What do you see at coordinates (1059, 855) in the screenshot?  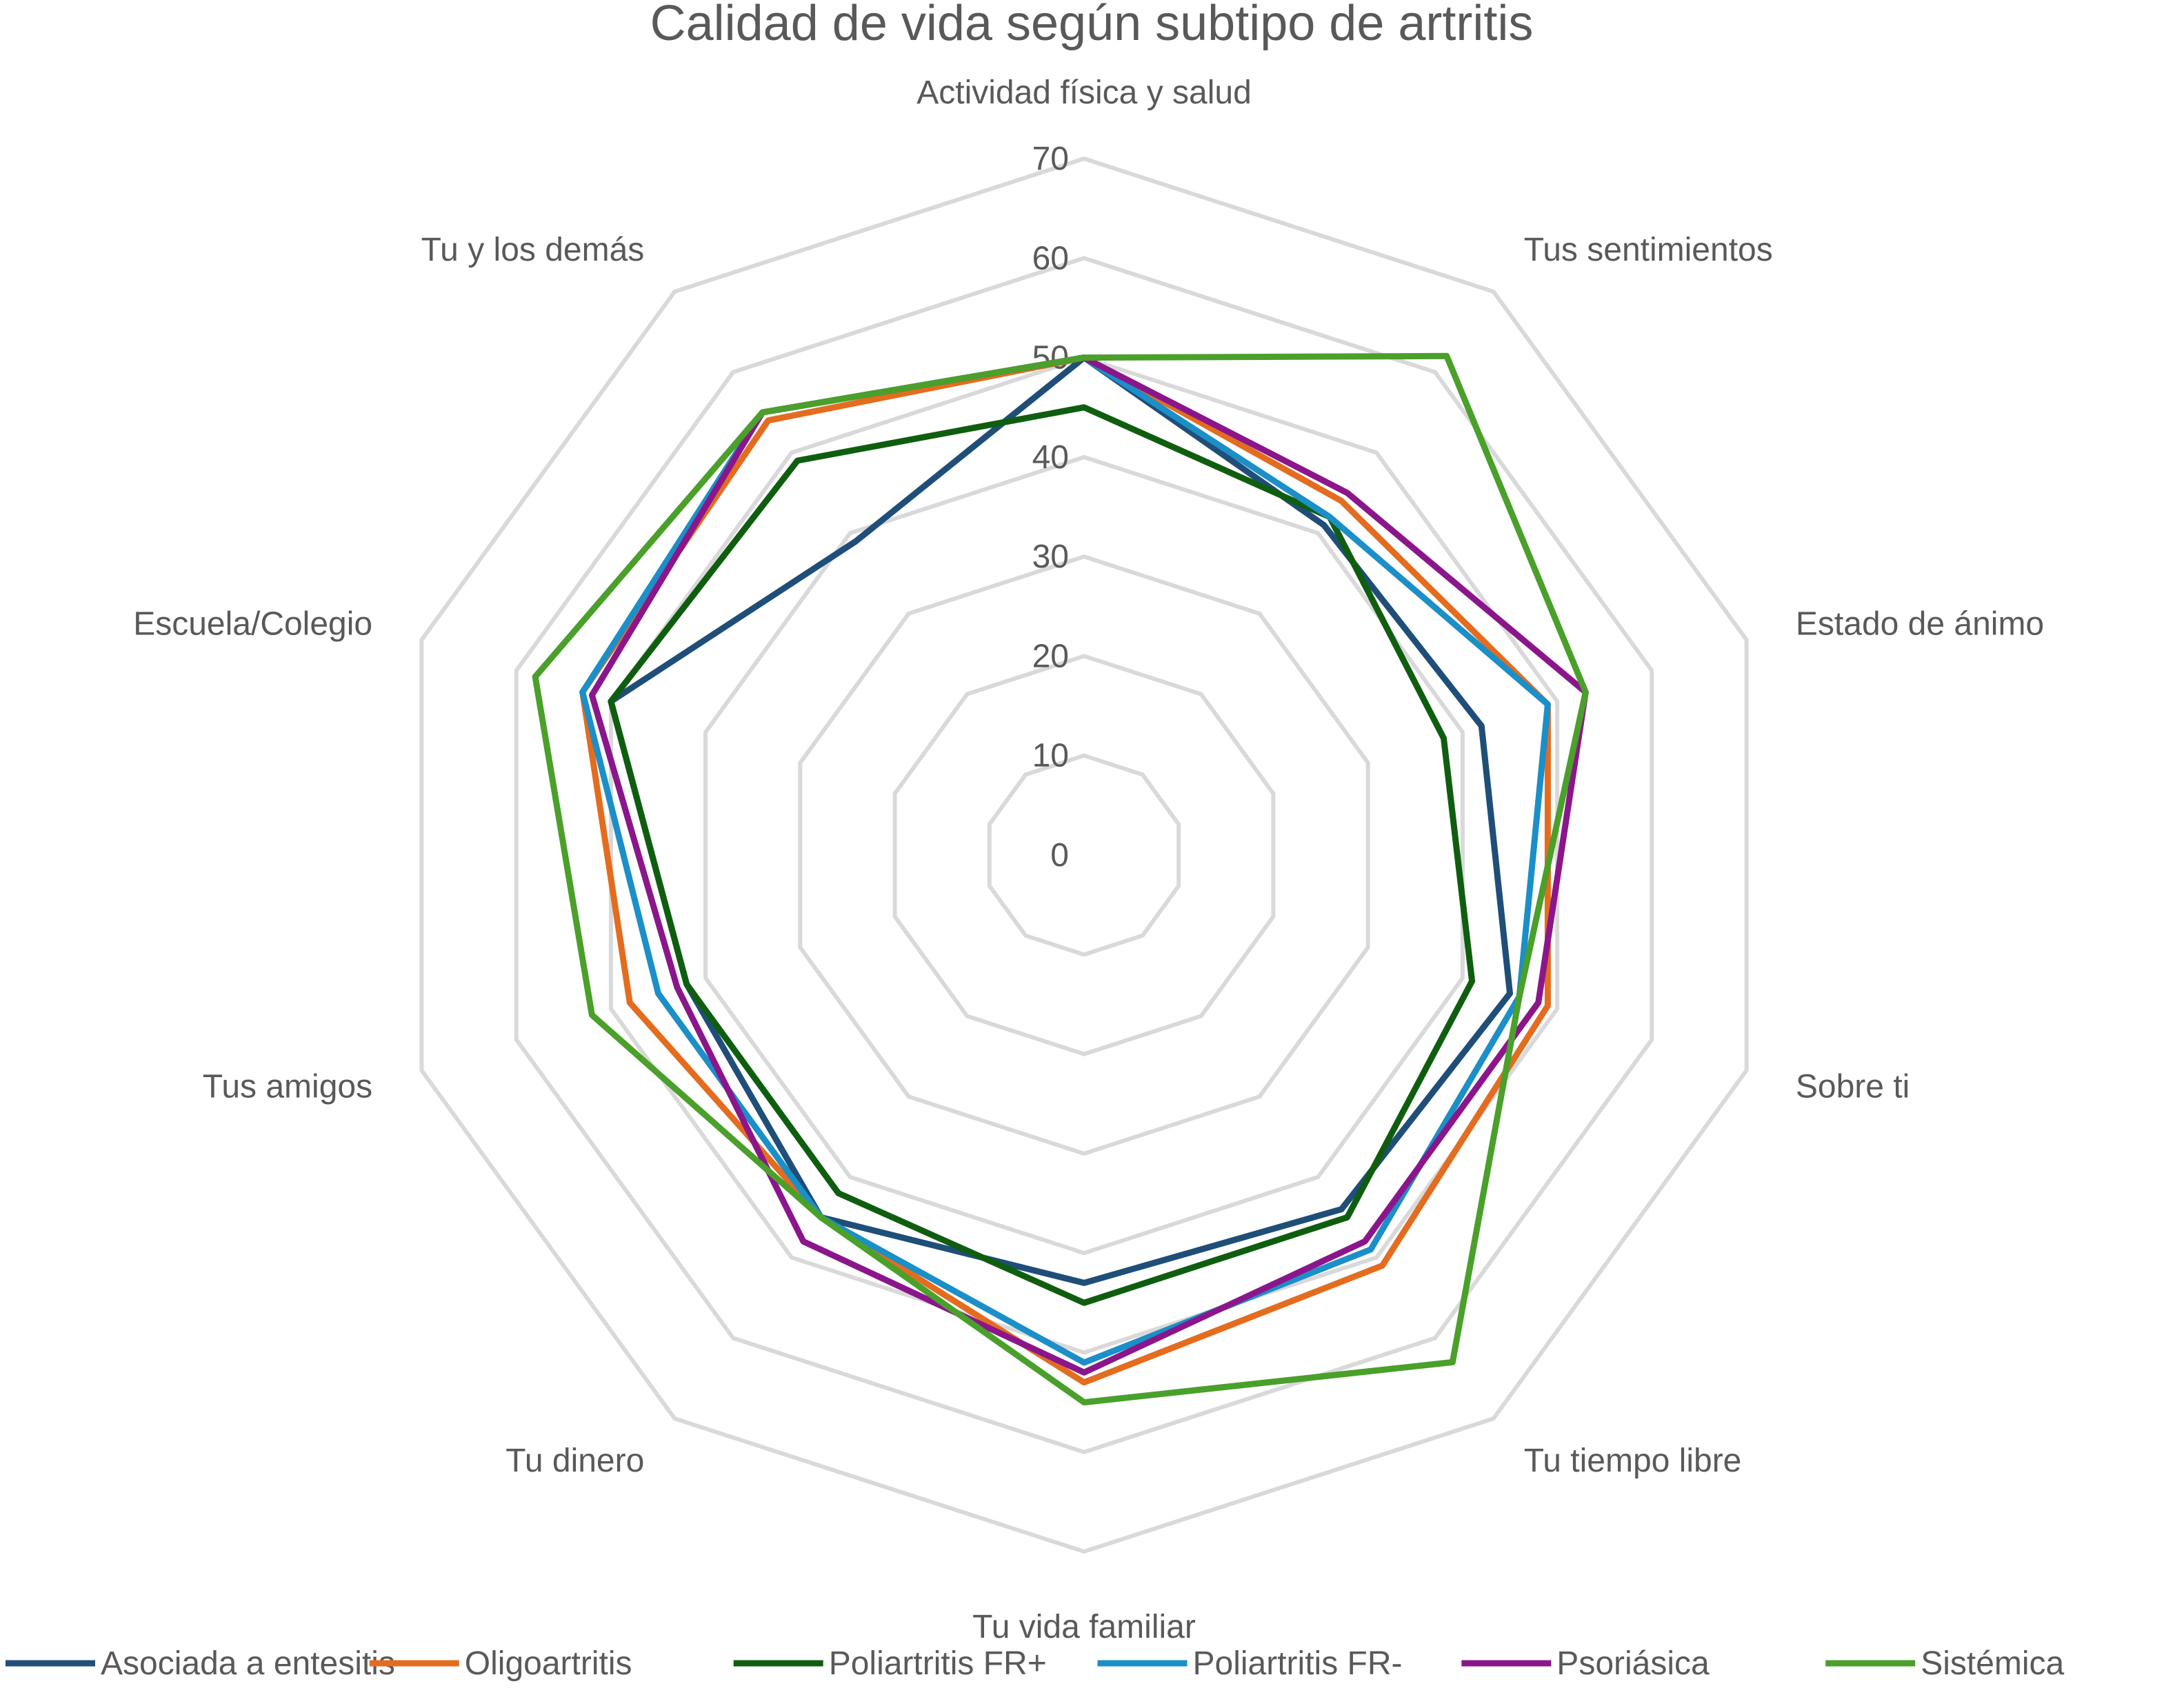 I see `tick-label: 0` at bounding box center [1059, 855].